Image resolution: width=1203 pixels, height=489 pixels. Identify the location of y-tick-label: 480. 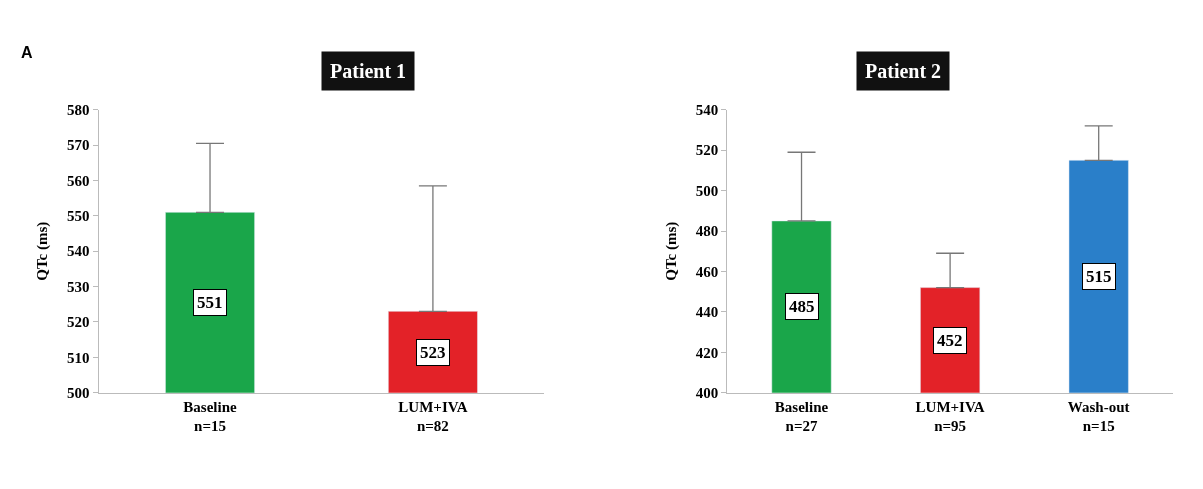
(707, 231).